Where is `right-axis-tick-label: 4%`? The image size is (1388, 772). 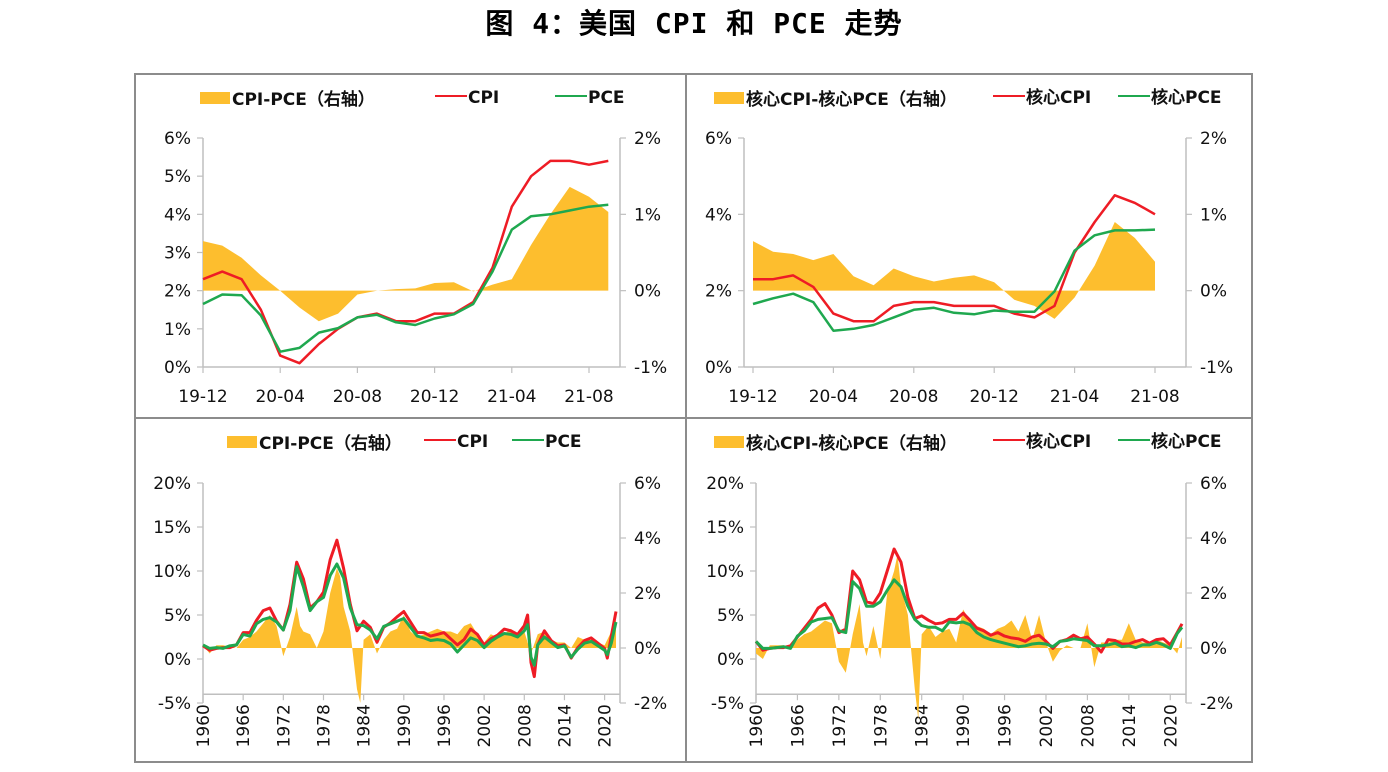 right-axis-tick-label: 4% is located at coordinates (1213, 539).